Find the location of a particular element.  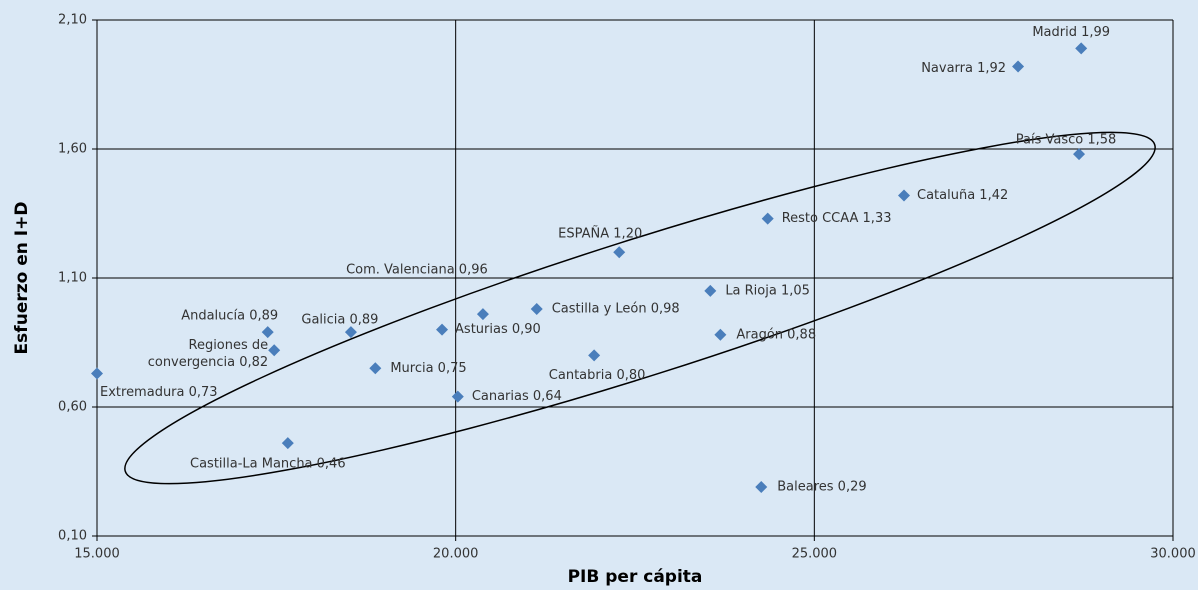

point-label: Cataluña 1,42 is located at coordinates (962, 195).